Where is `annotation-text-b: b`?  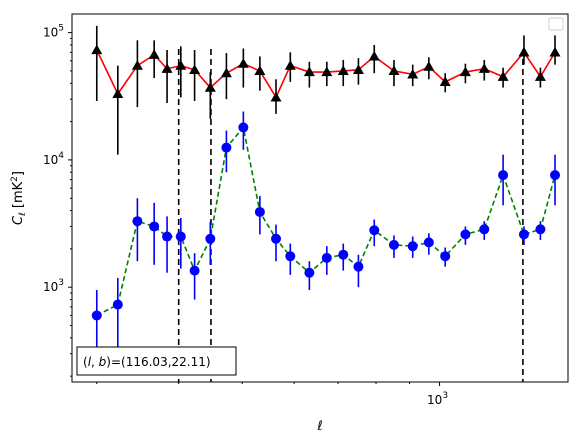
annotation-text-b: b is located at coordinates (103, 362).